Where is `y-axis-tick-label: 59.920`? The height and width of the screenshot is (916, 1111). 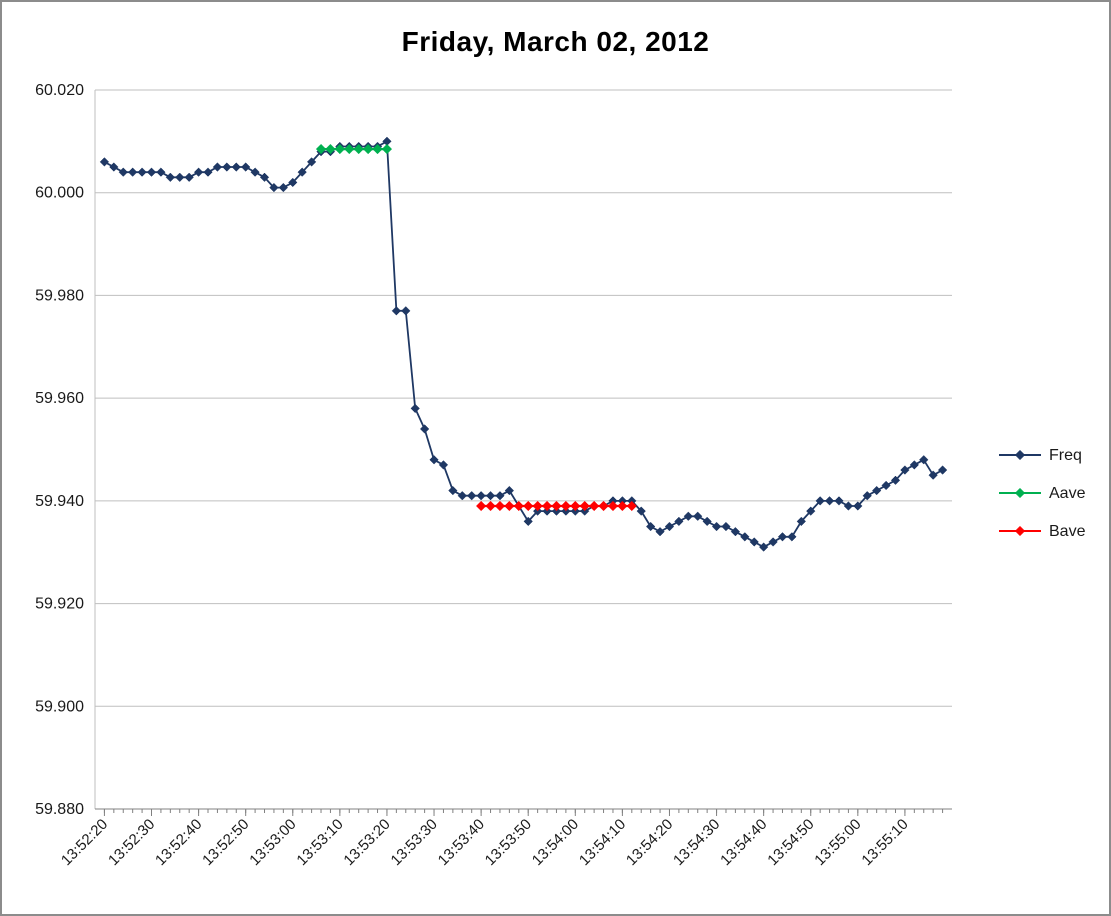
y-axis-tick-label: 59.920 is located at coordinates (59, 604).